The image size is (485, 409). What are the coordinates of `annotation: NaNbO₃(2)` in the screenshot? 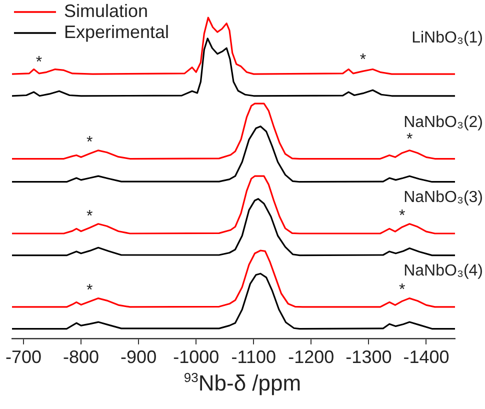 It's located at (443, 123).